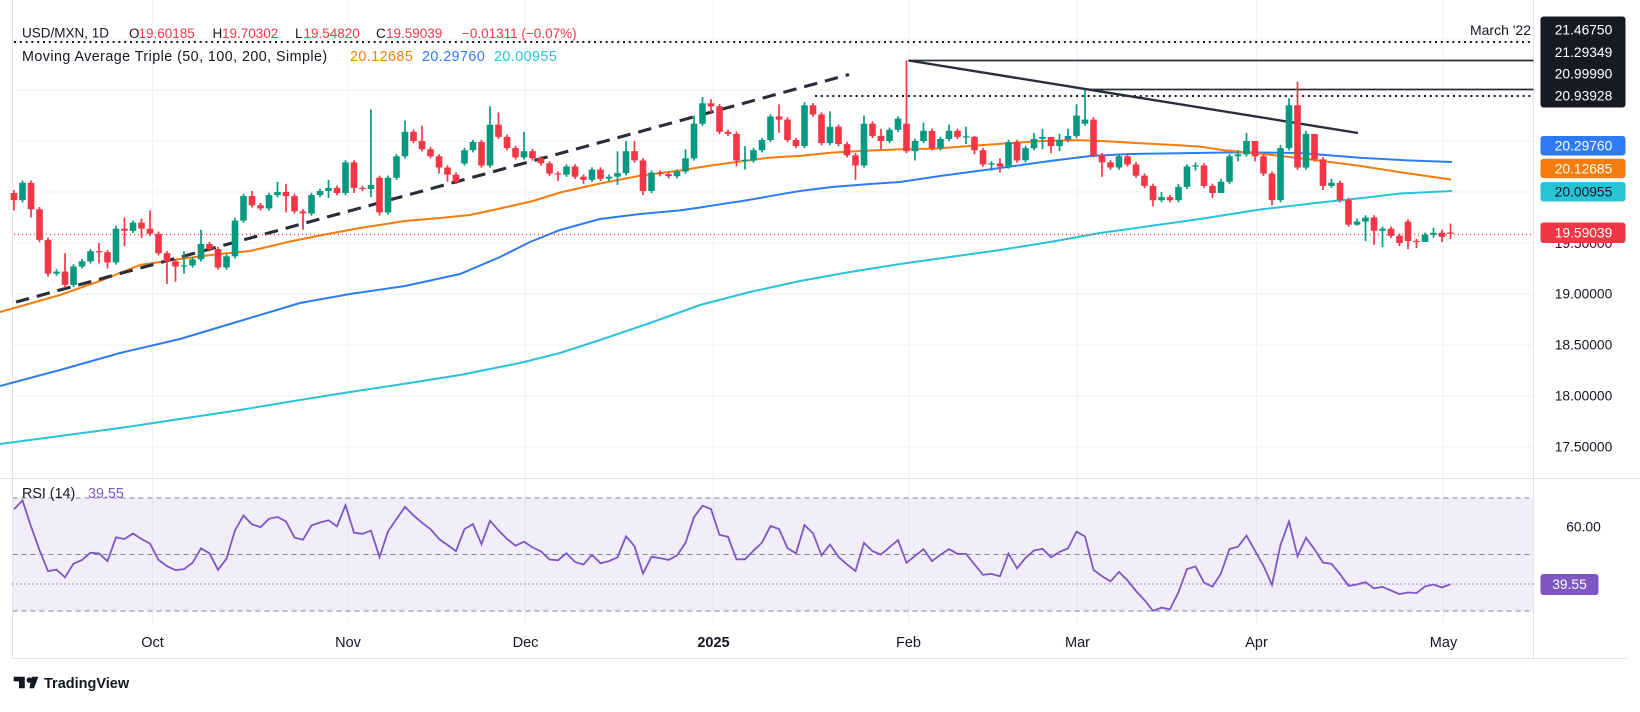 Image resolution: width=1640 pixels, height=712 pixels. Describe the element at coordinates (1584, 168) in the screenshot. I see `svg-text: 20.12685` at that location.